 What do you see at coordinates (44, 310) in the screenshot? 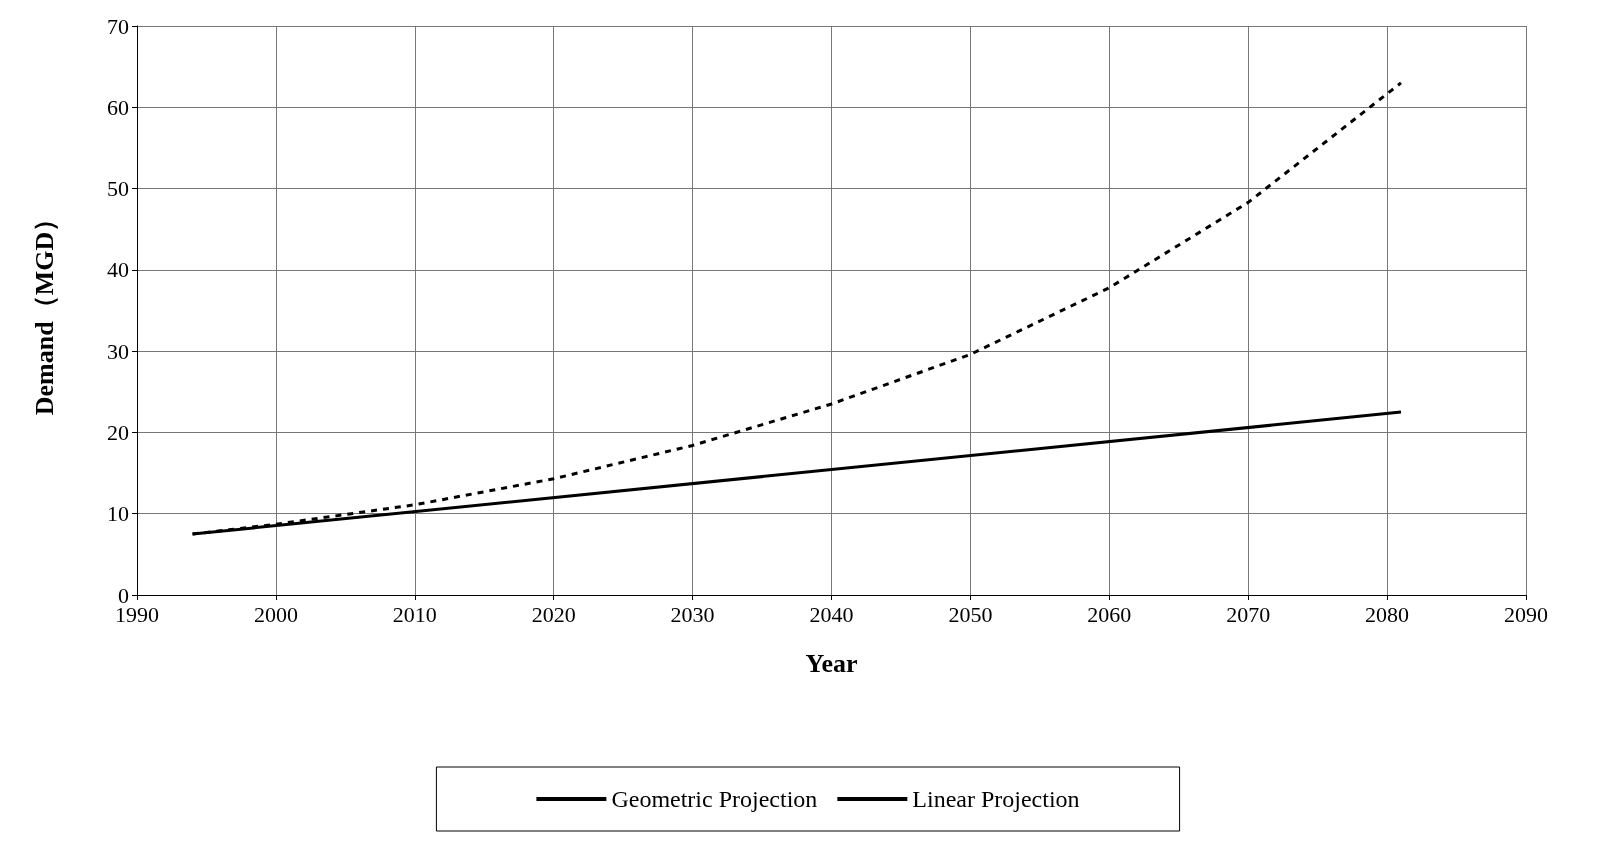
I see `y-axis-title: Demand（MGD）` at bounding box center [44, 310].